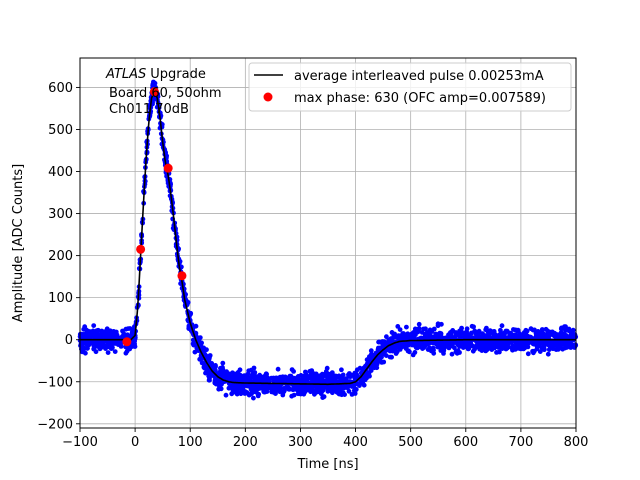  What do you see at coordinates (325, 439) in the screenshot?
I see `x-axis-ticks: −100 0 100 200 300 400 500 600 700 800` at bounding box center [325, 439].